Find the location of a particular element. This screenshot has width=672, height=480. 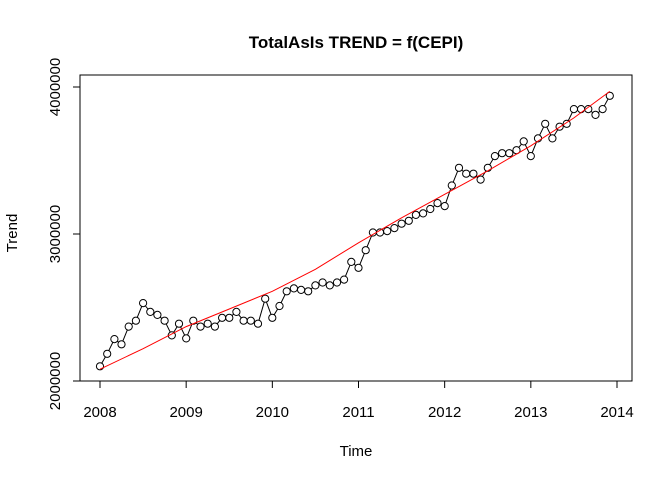

y-axis-label: Trend is located at coordinates (12, 233).